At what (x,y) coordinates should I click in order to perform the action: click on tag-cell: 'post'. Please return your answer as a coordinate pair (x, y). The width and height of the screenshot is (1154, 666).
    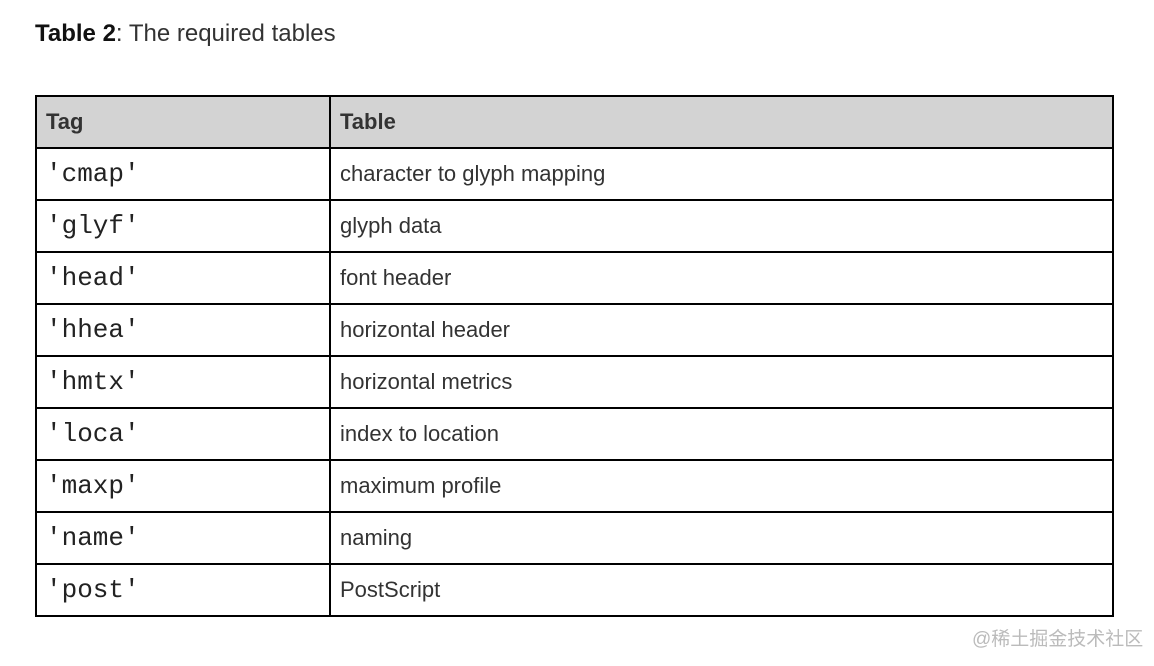
    Looking at the image, I should click on (183, 590).